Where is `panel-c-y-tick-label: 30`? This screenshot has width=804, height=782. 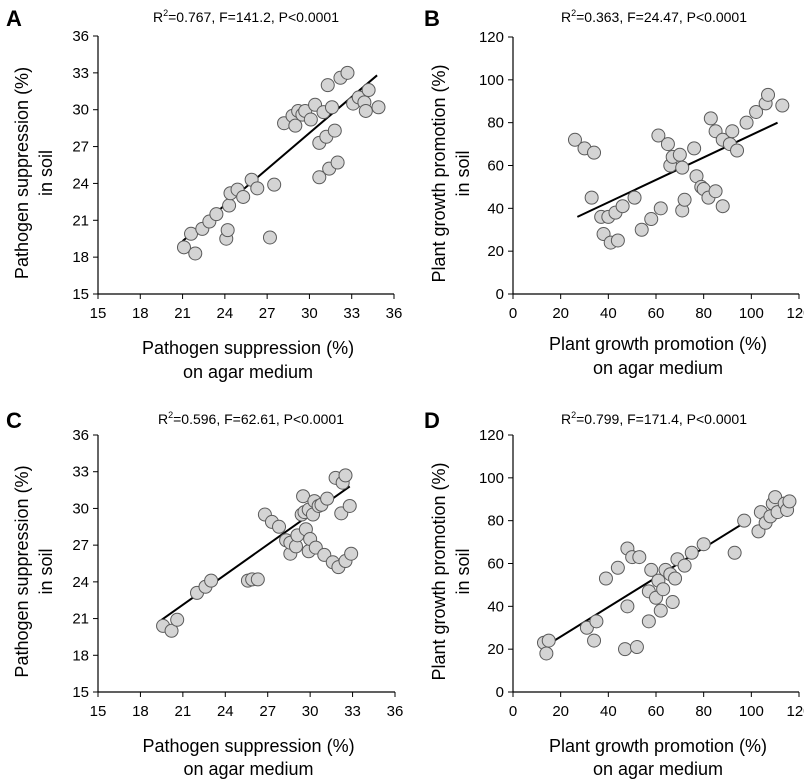
panel-c-y-tick-label: 30 is located at coordinates (80, 508).